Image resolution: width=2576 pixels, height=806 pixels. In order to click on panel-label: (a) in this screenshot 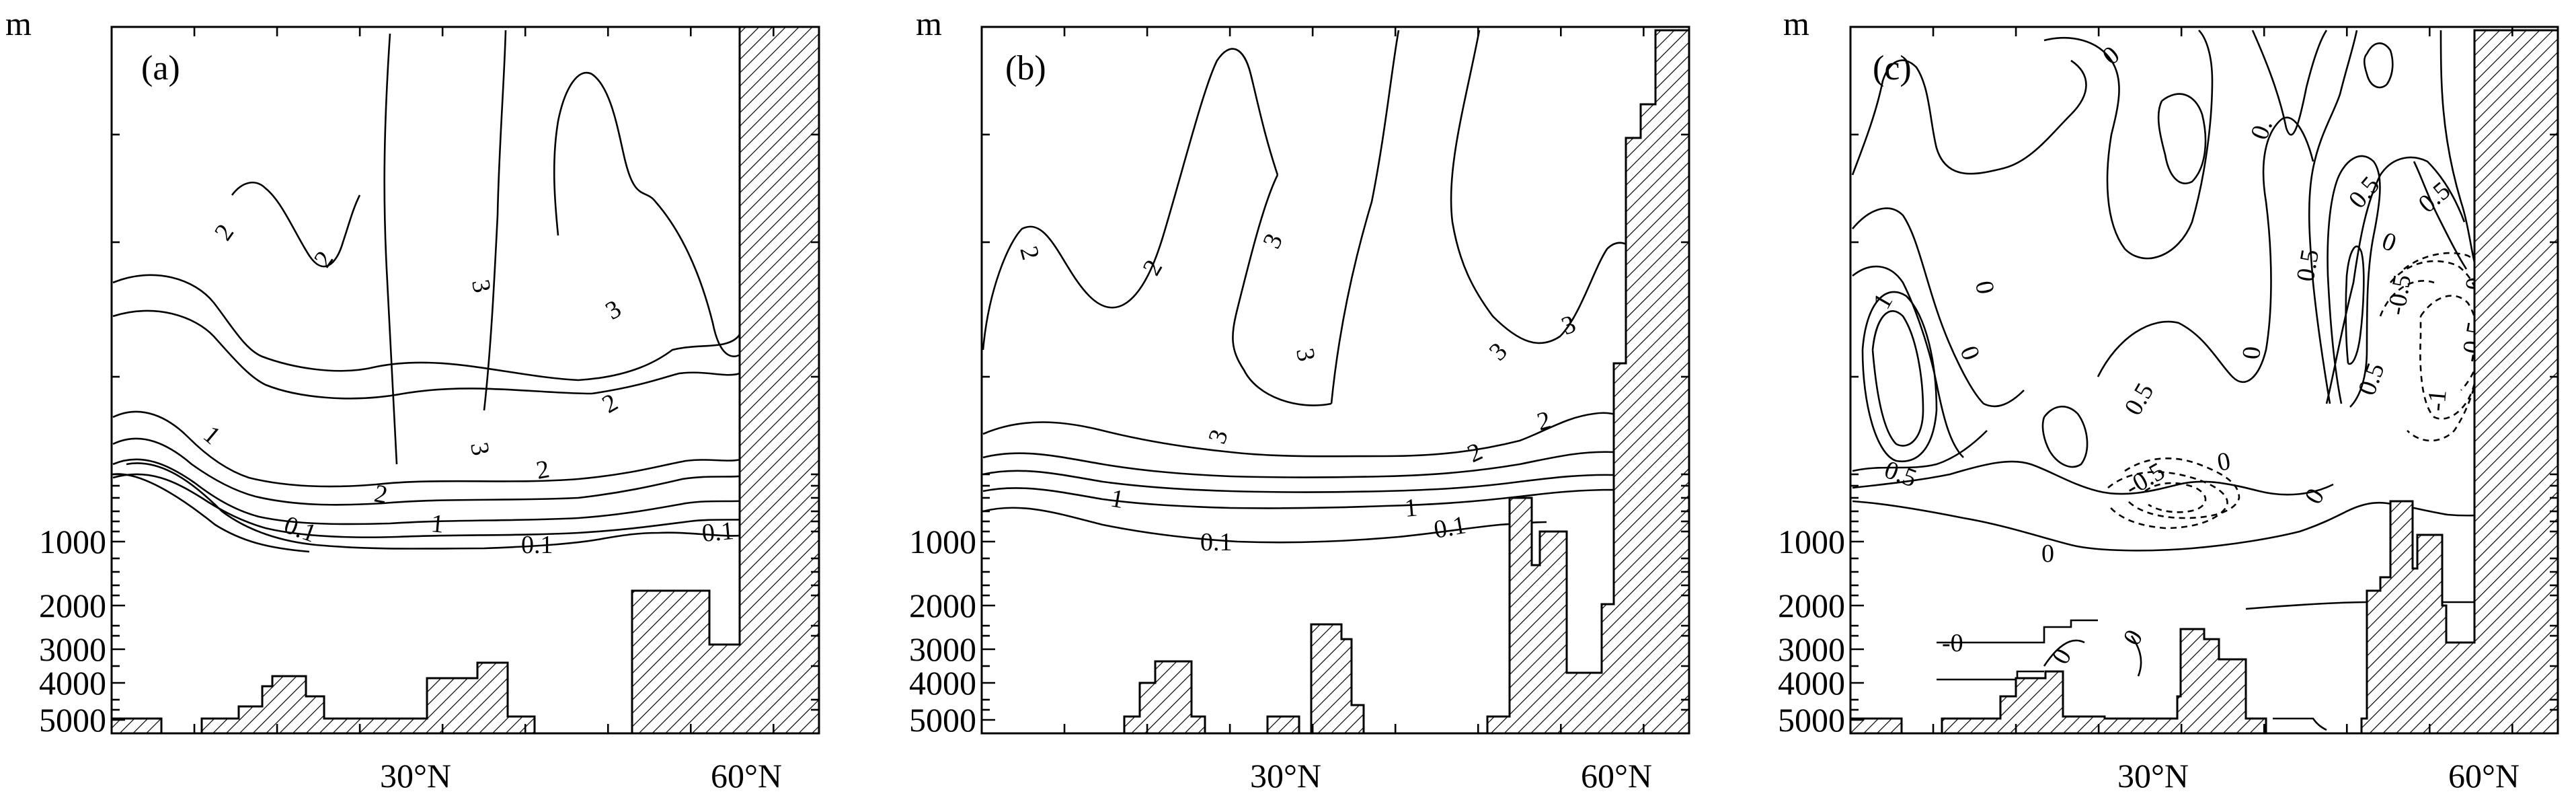, I will do `click(161, 68)`.